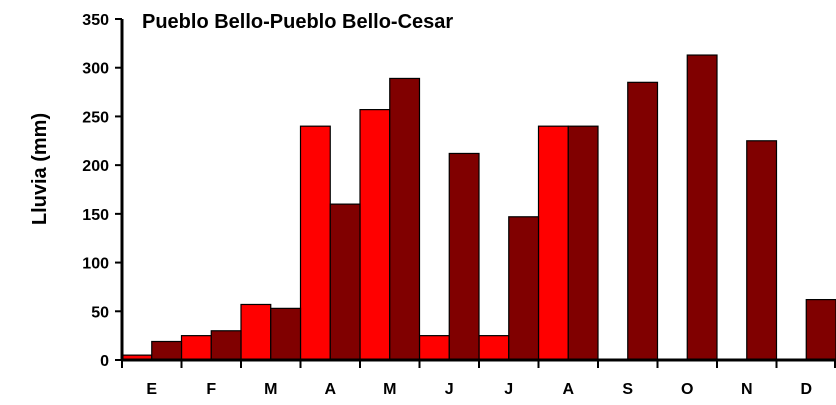 This screenshot has height=405, width=836. What do you see at coordinates (196, 348) in the screenshot?
I see `bar-series1-F` at bounding box center [196, 348].